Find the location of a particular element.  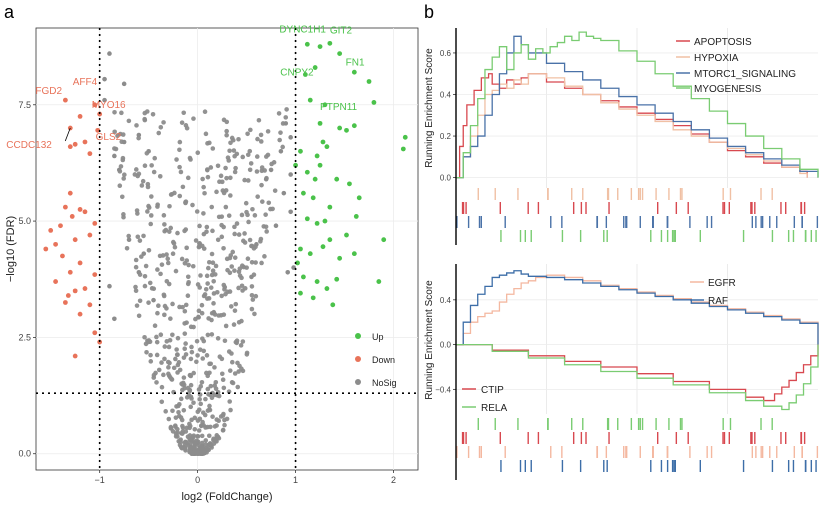

gsea-bottom-rug is located at coordinates (637, 445).